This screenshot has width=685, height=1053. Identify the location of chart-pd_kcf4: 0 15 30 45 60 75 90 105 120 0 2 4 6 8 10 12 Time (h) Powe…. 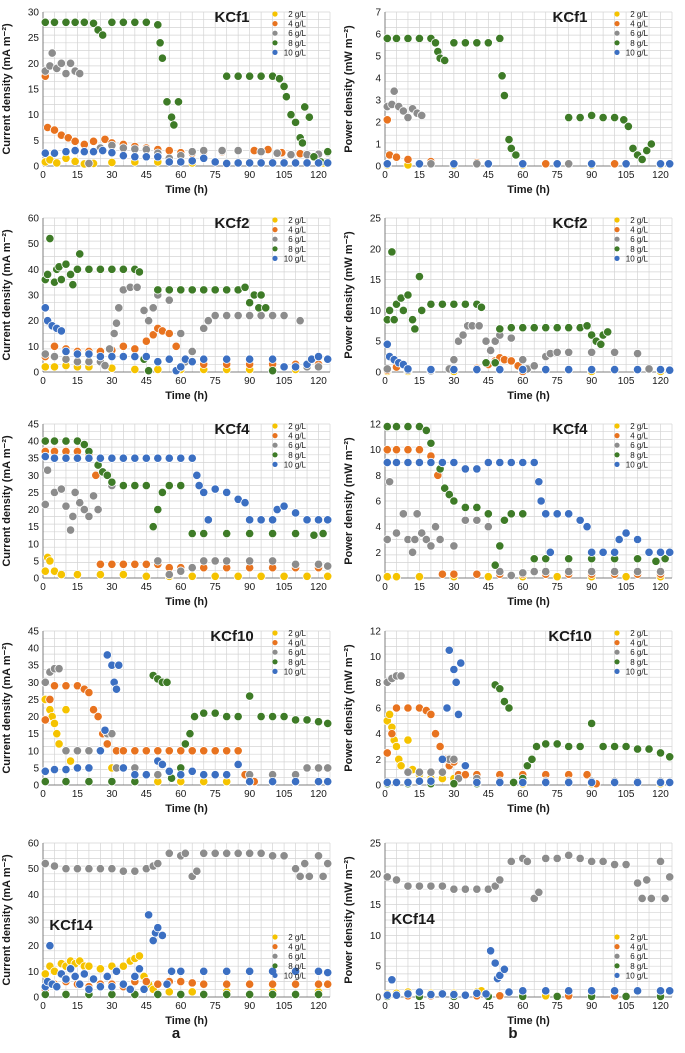
(509, 514).